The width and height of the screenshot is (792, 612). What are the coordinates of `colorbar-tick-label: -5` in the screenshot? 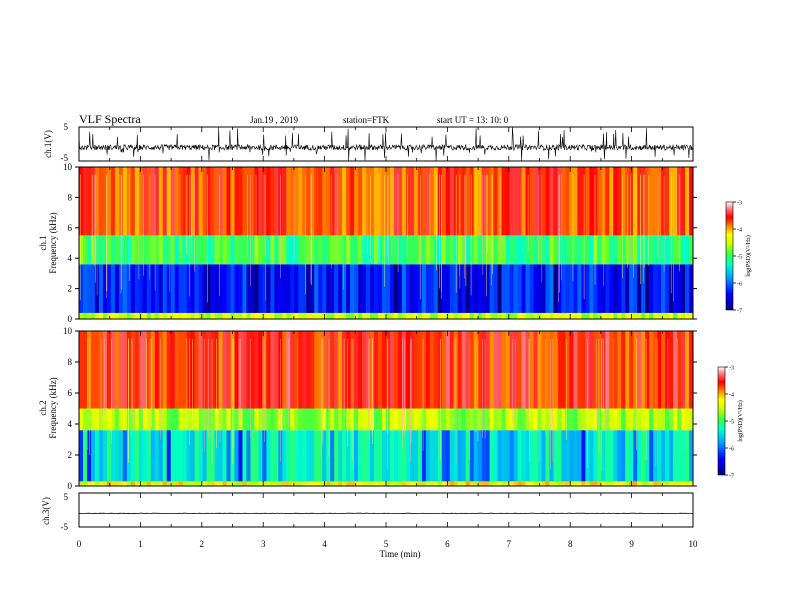 It's located at (731, 423).